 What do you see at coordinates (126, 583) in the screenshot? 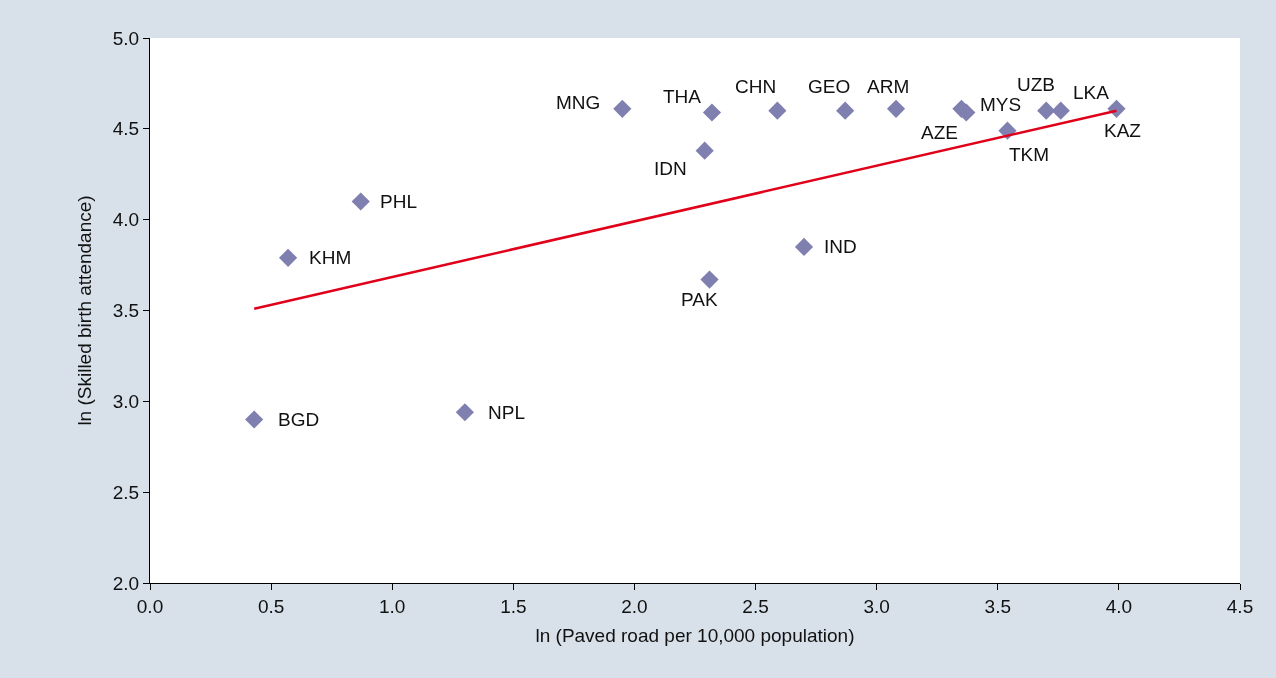
I see `y-tick-label: 2.0` at bounding box center [126, 583].